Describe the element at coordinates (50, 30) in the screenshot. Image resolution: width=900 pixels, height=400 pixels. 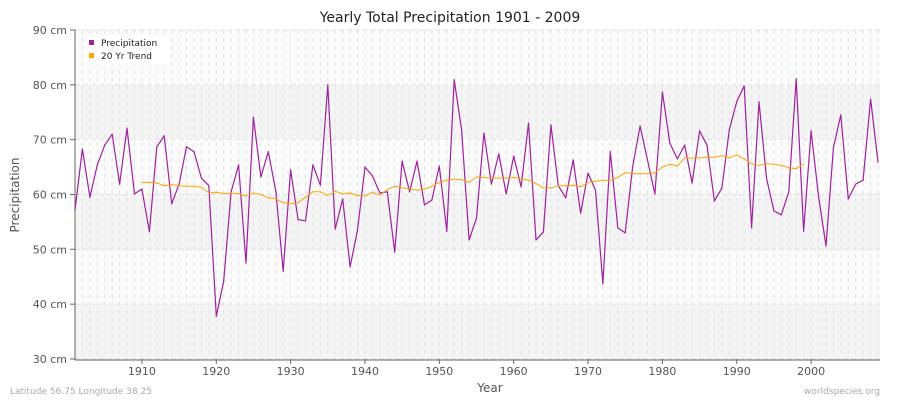
I see `y-tick-label: 90 cm` at that location.